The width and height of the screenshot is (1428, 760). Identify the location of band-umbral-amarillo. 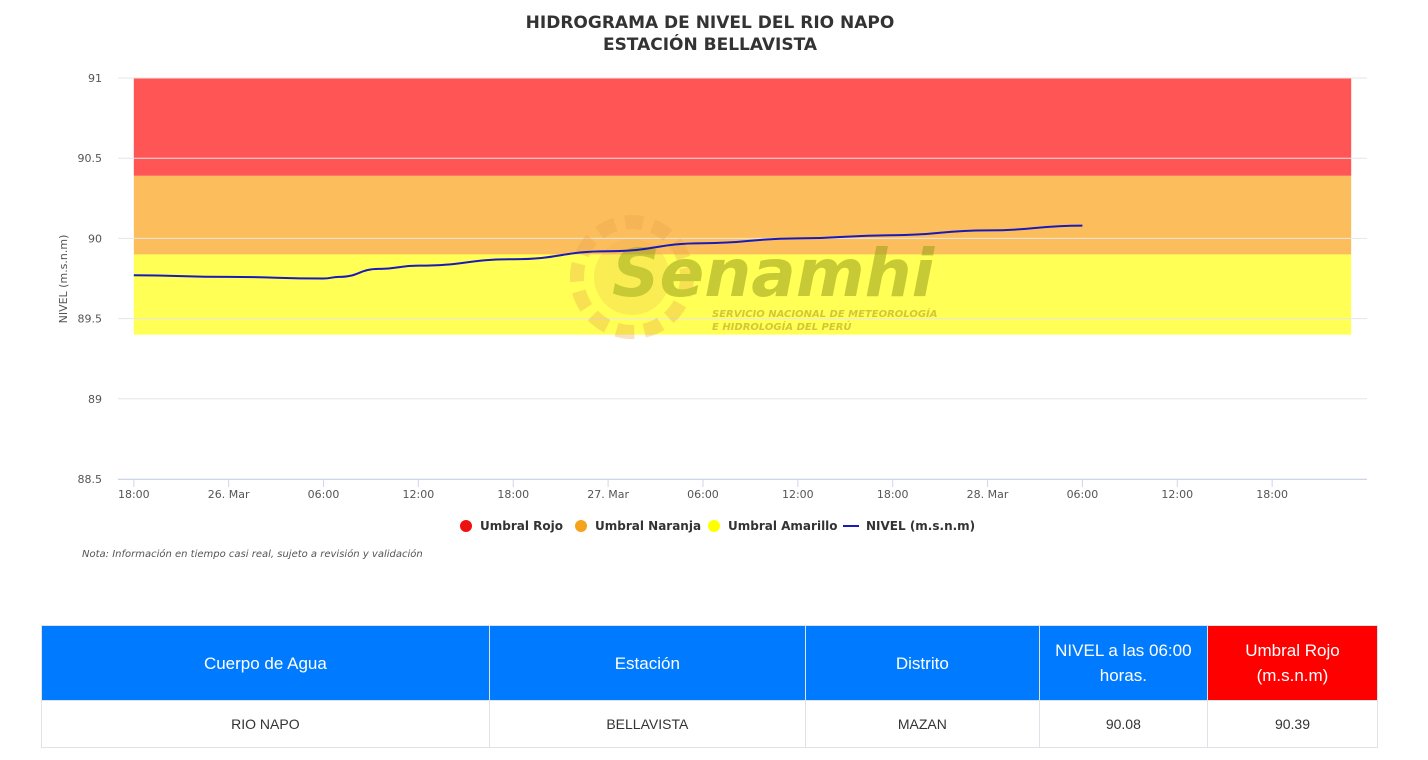
(742, 294).